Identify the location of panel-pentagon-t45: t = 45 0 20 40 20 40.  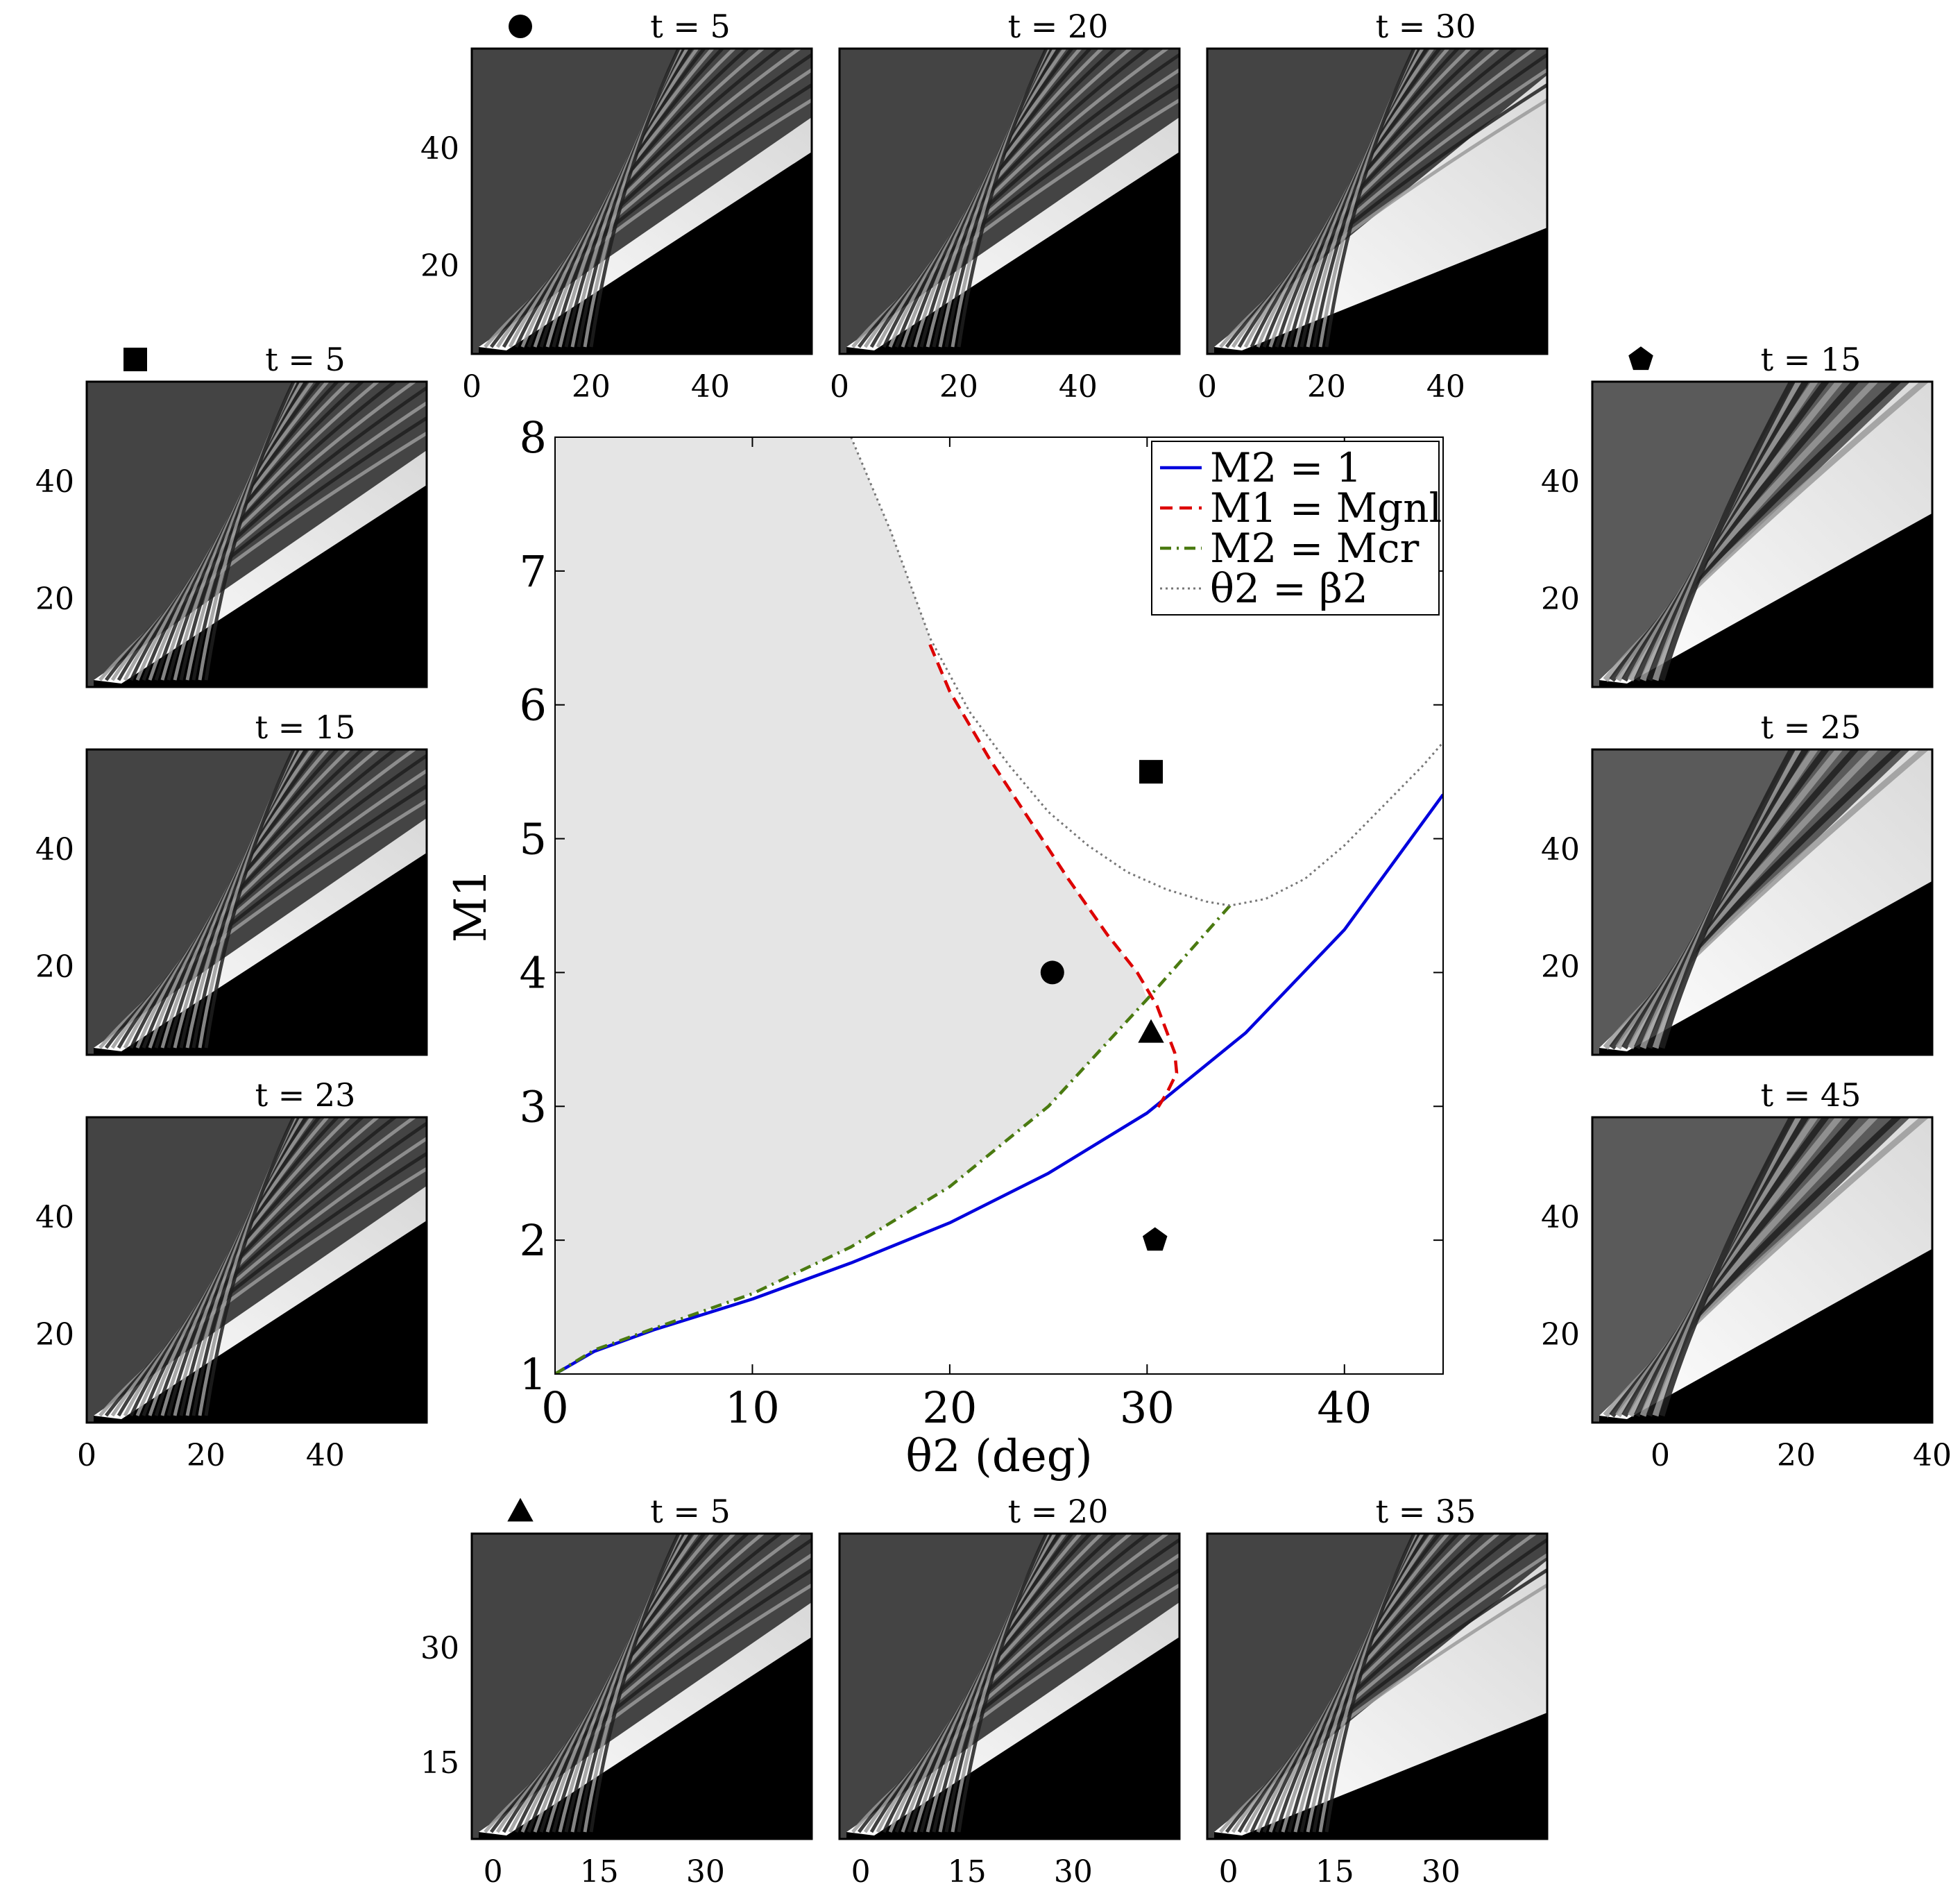
(1731, 1287).